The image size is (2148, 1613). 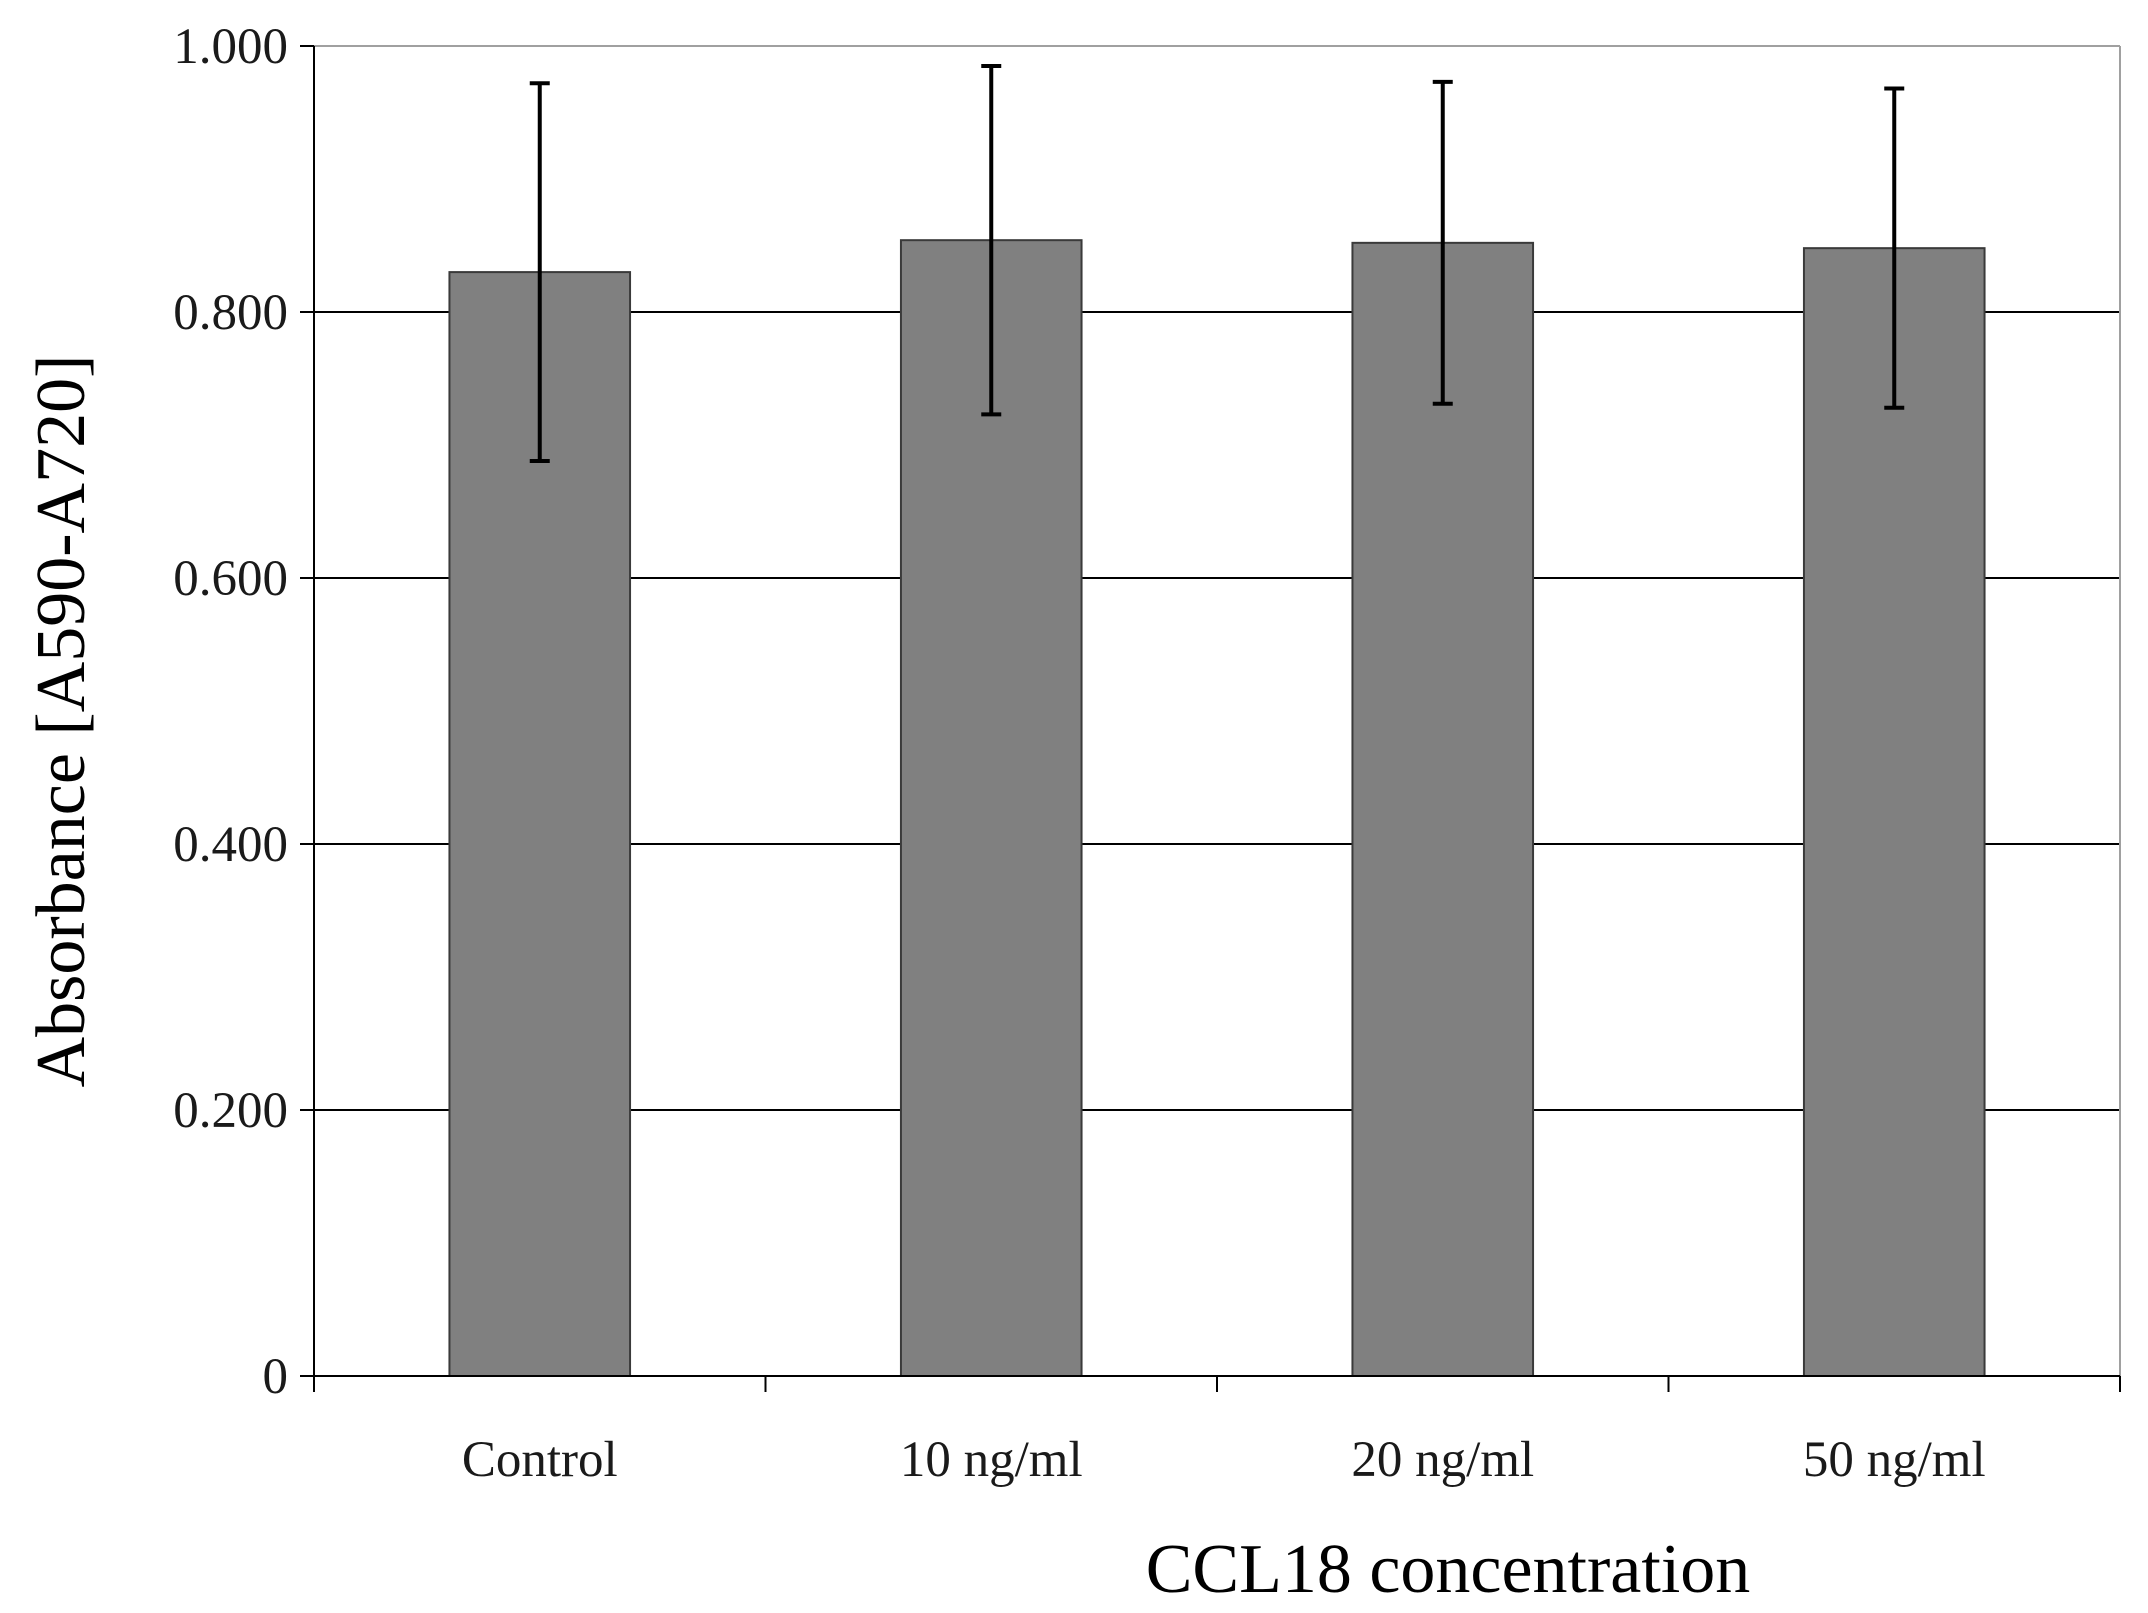 I want to click on y-tick-labels: 0 0.200 0.400 0.600 0.800 1.000, so click(x=230, y=712).